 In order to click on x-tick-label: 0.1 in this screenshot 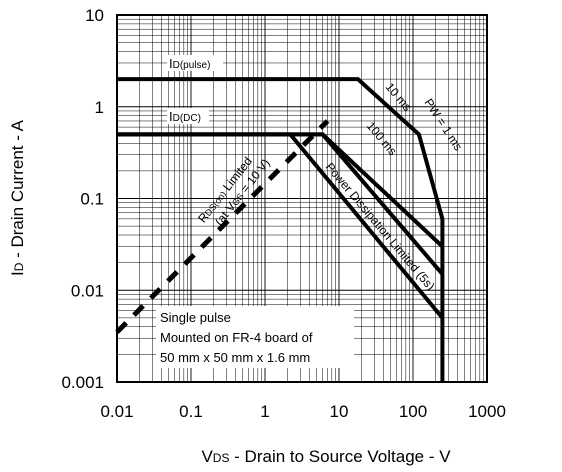, I will do `click(191, 411)`.